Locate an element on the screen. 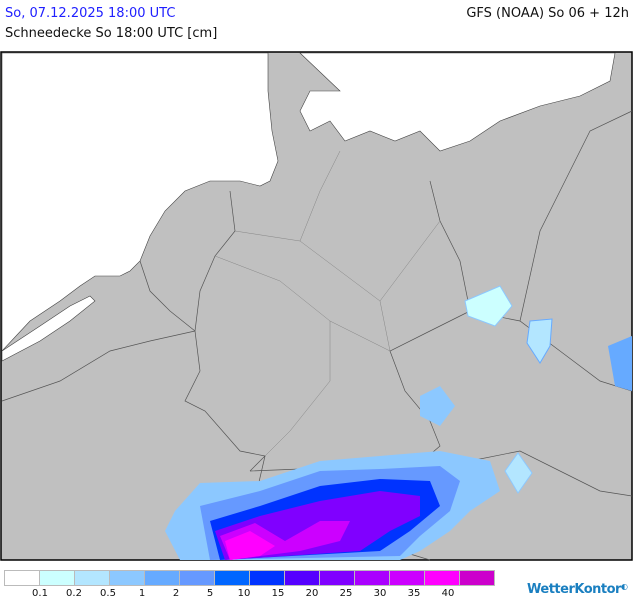  legend-label: 30 is located at coordinates (380, 593).